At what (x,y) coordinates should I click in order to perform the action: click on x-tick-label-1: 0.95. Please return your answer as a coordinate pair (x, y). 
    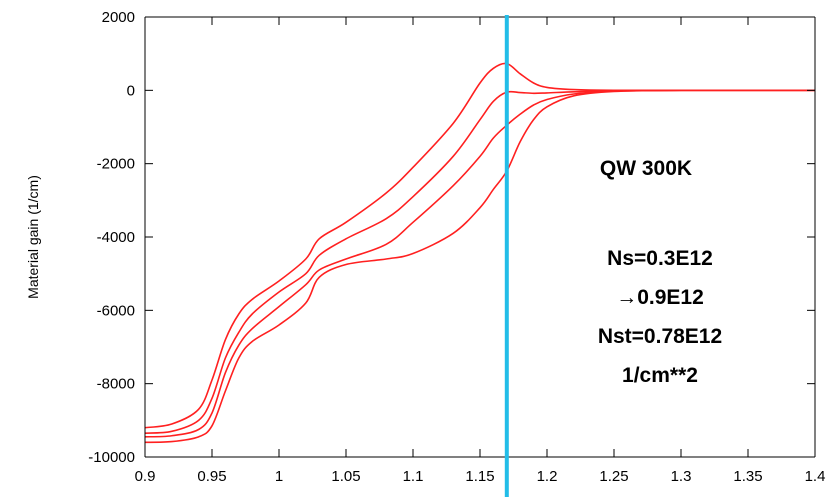
    Looking at the image, I should click on (211, 476).